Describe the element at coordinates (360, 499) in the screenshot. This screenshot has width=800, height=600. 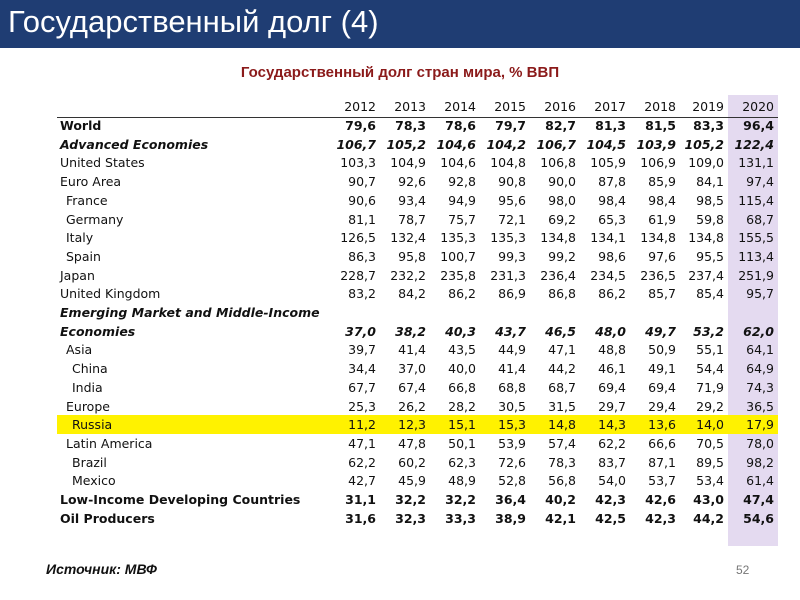
I see `cell-value: 31,1` at that location.